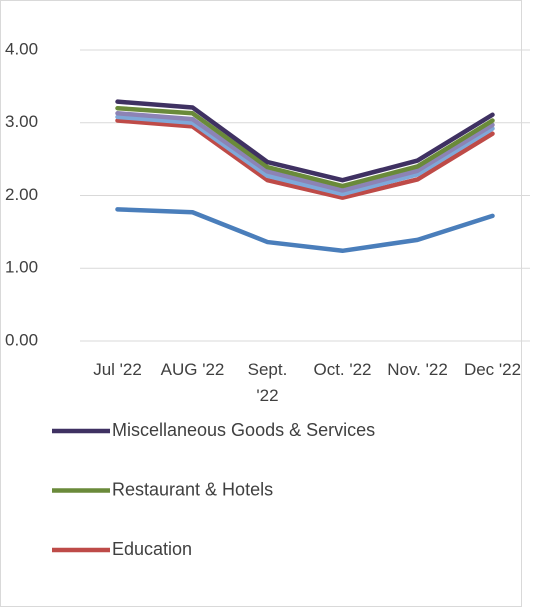  Describe the element at coordinates (342, 369) in the screenshot. I see `x-tick-label: Oct. '22` at that location.